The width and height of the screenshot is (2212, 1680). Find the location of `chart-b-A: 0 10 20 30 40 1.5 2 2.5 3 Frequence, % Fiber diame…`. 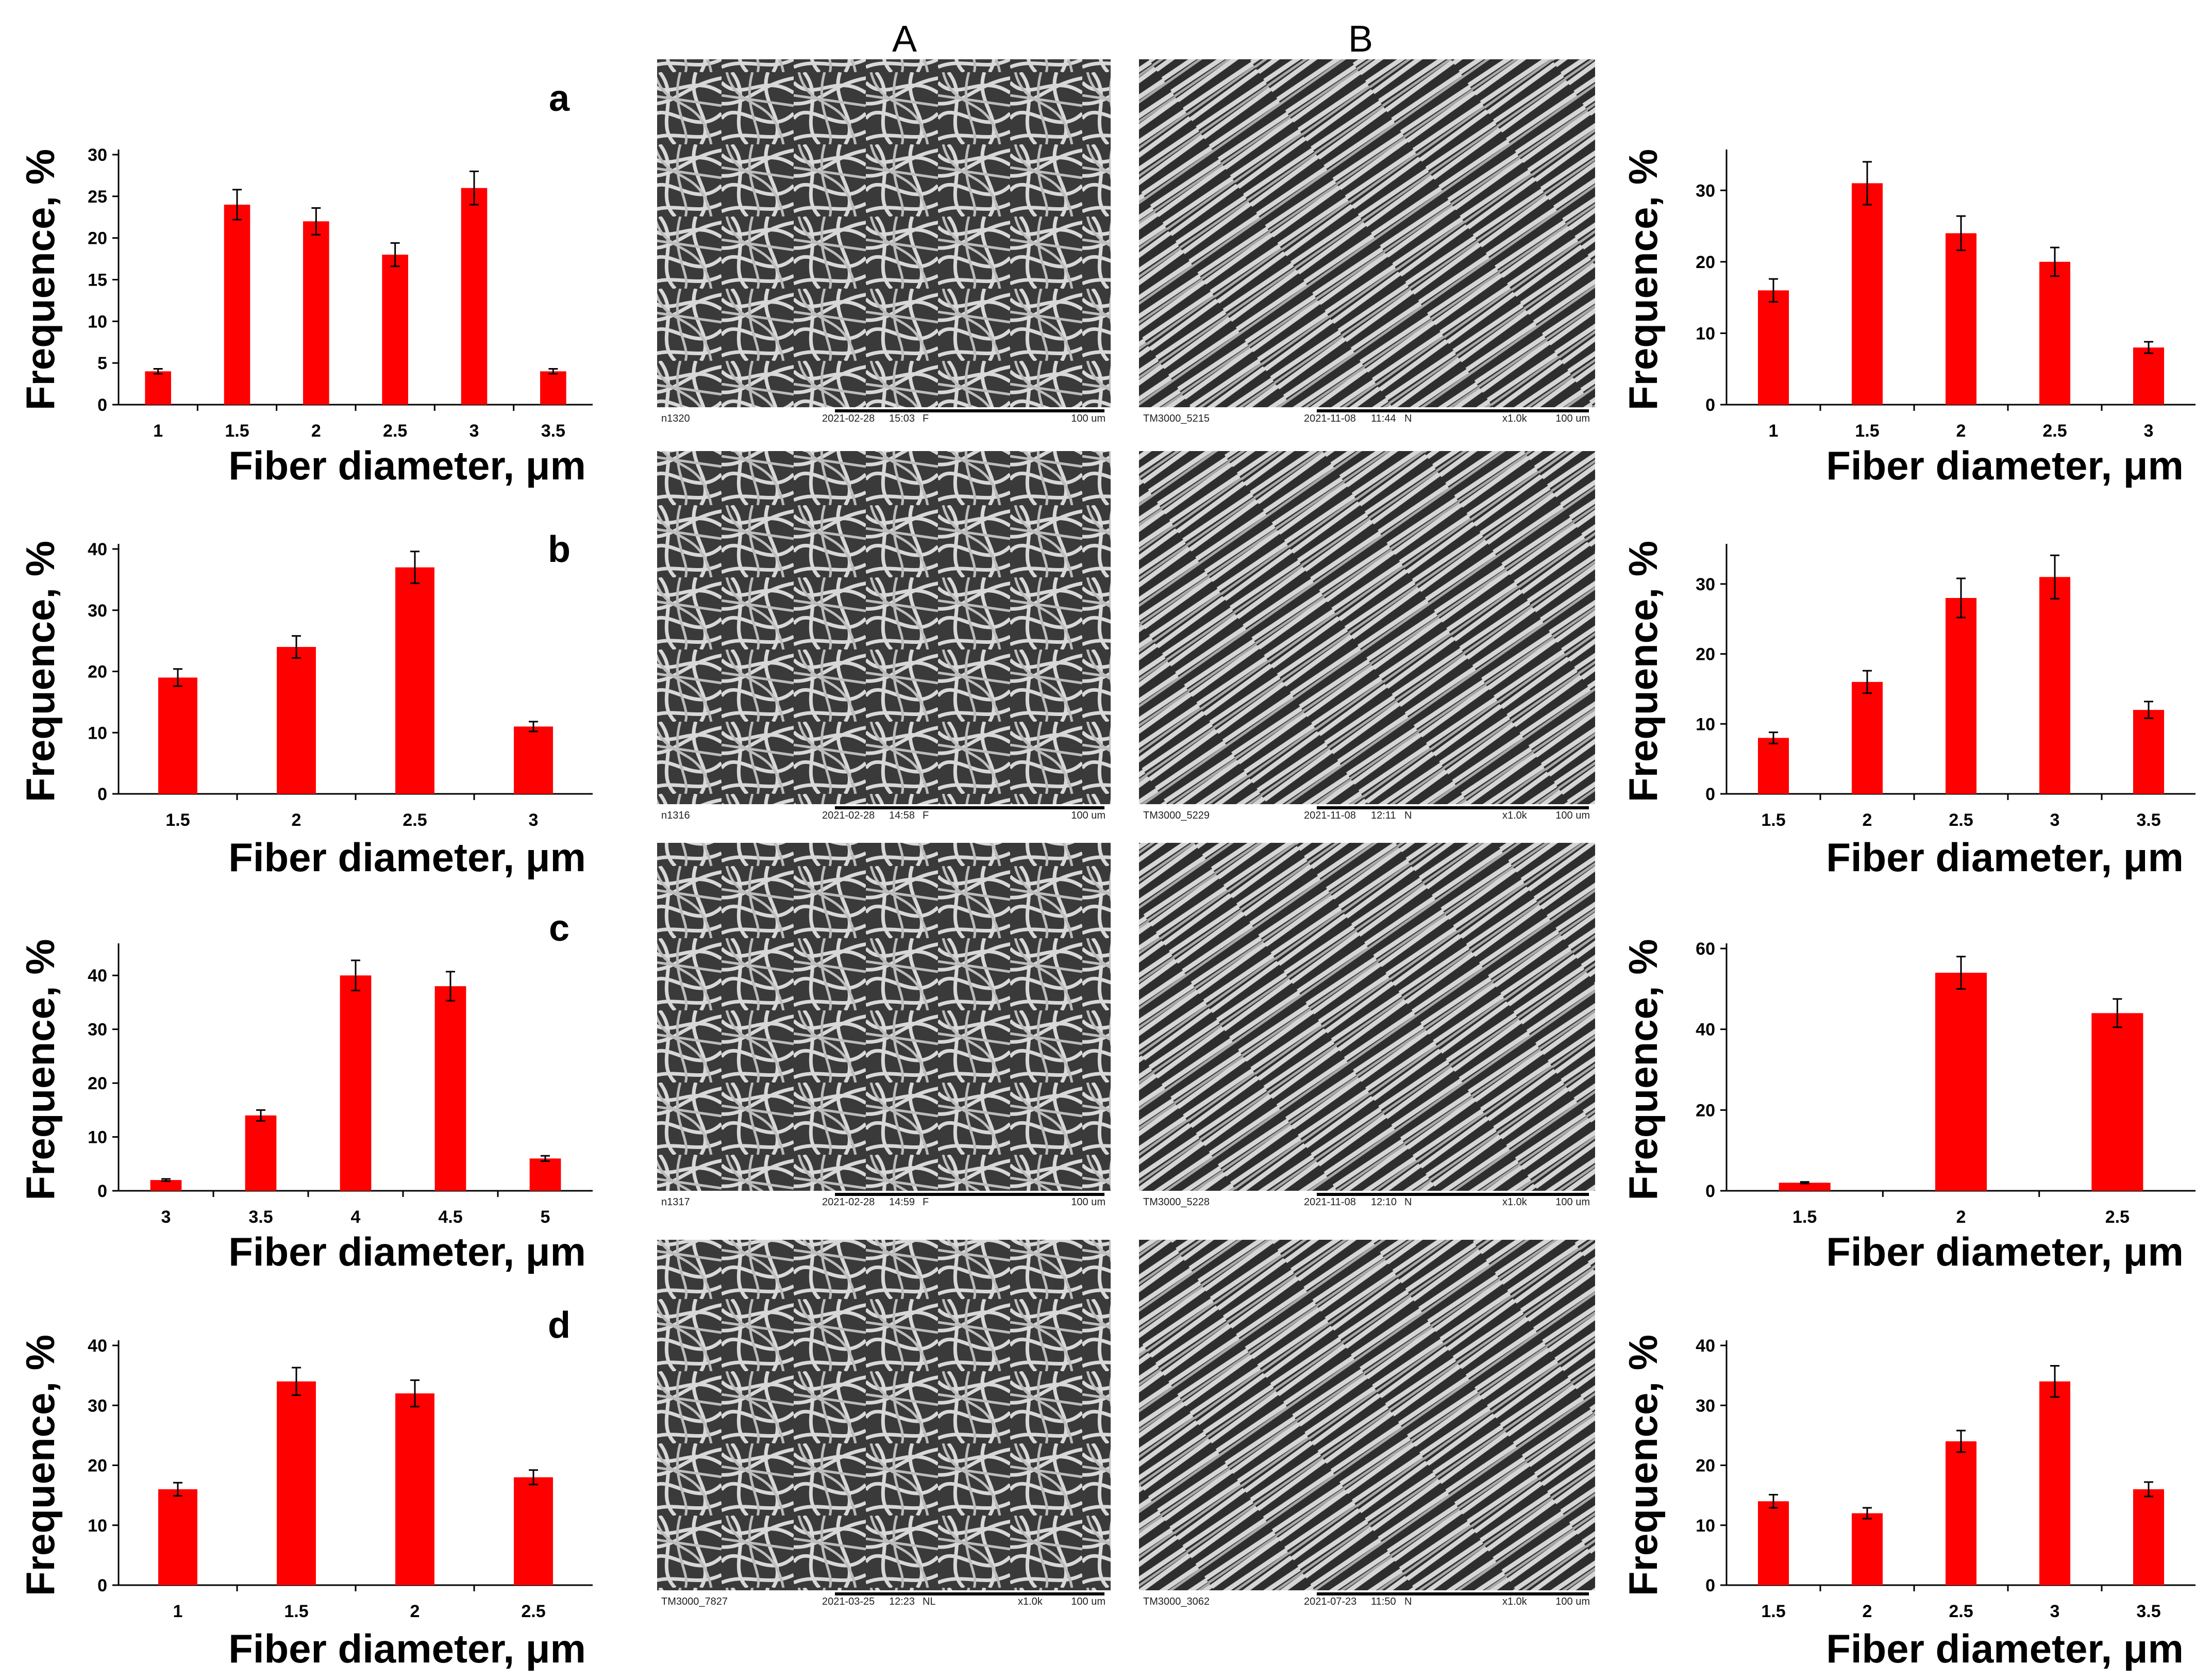

chart-b-A: 0 10 20 30 40 1.5 2 2.5 3 Frequence, % Fiber diame… is located at coordinates (305, 710).